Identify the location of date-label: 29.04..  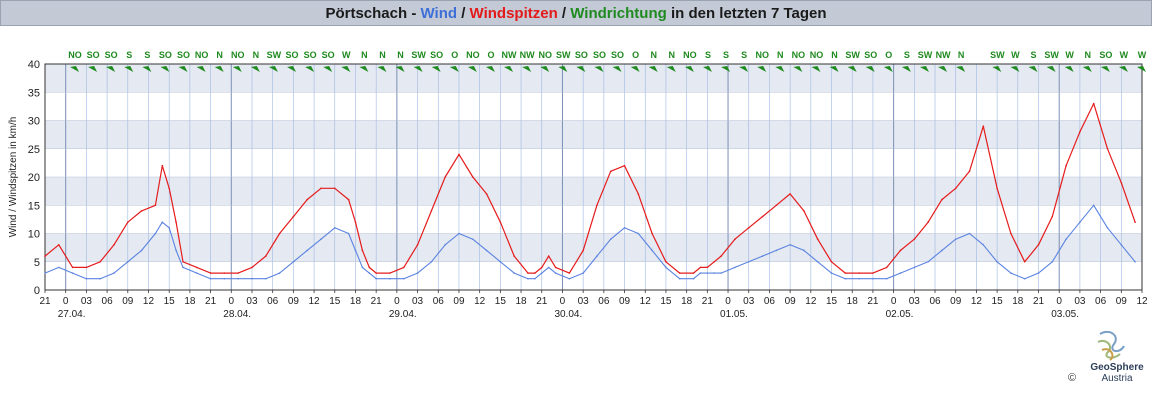
(403, 314).